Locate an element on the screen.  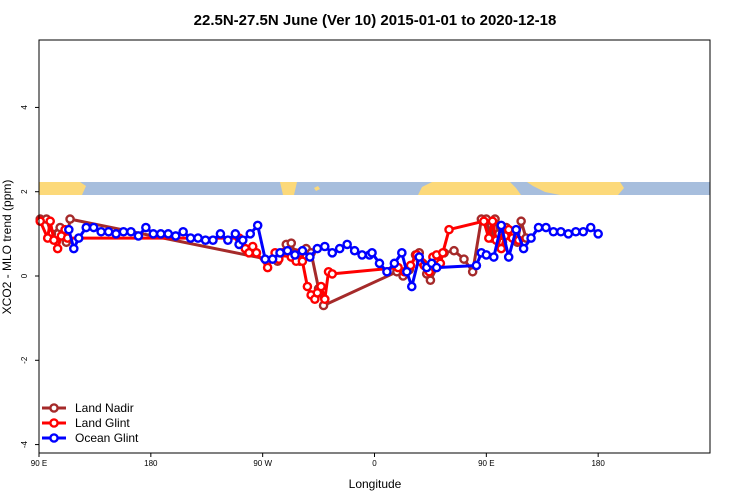
y-tick-label: -4 is located at coordinates (24, 444).